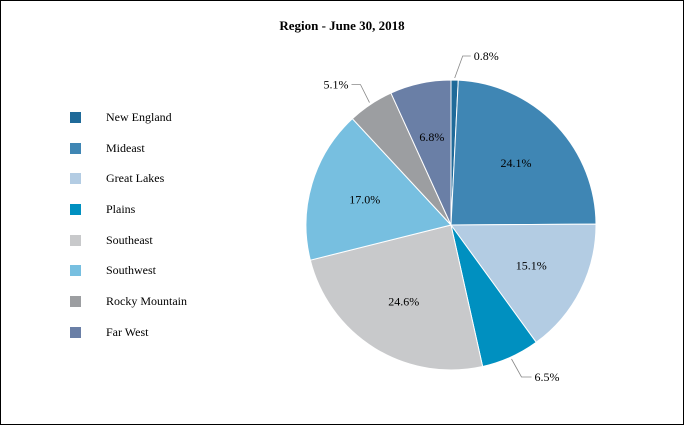  I want to click on pie-slice-mideast, so click(523, 152).